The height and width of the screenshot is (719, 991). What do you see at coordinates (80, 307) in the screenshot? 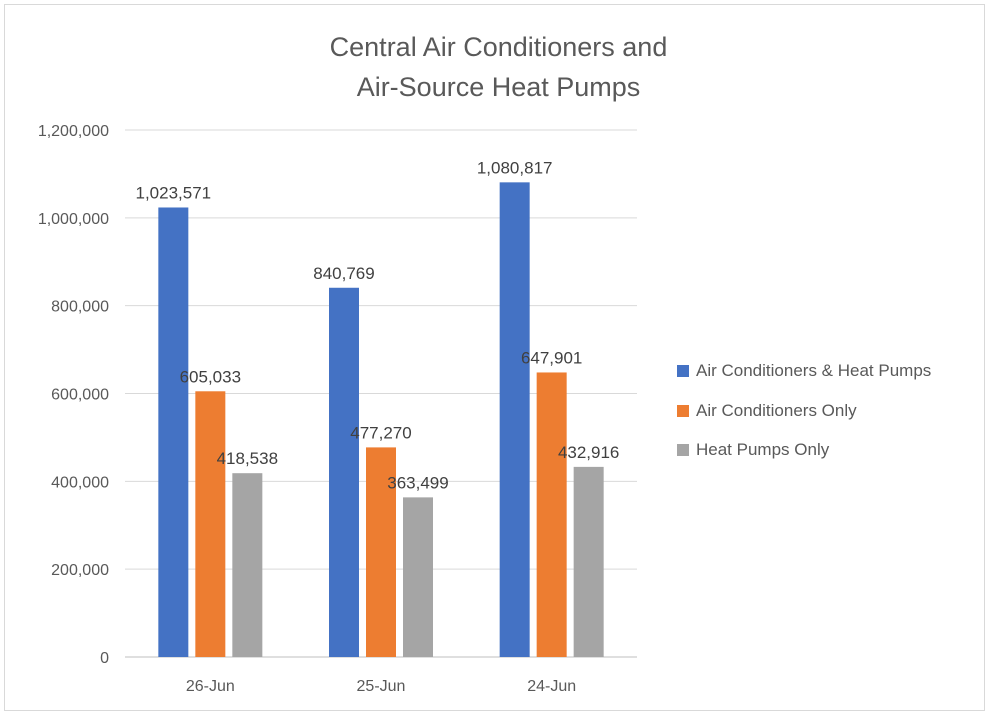
I see `y-tick-label: 800,000` at bounding box center [80, 307].